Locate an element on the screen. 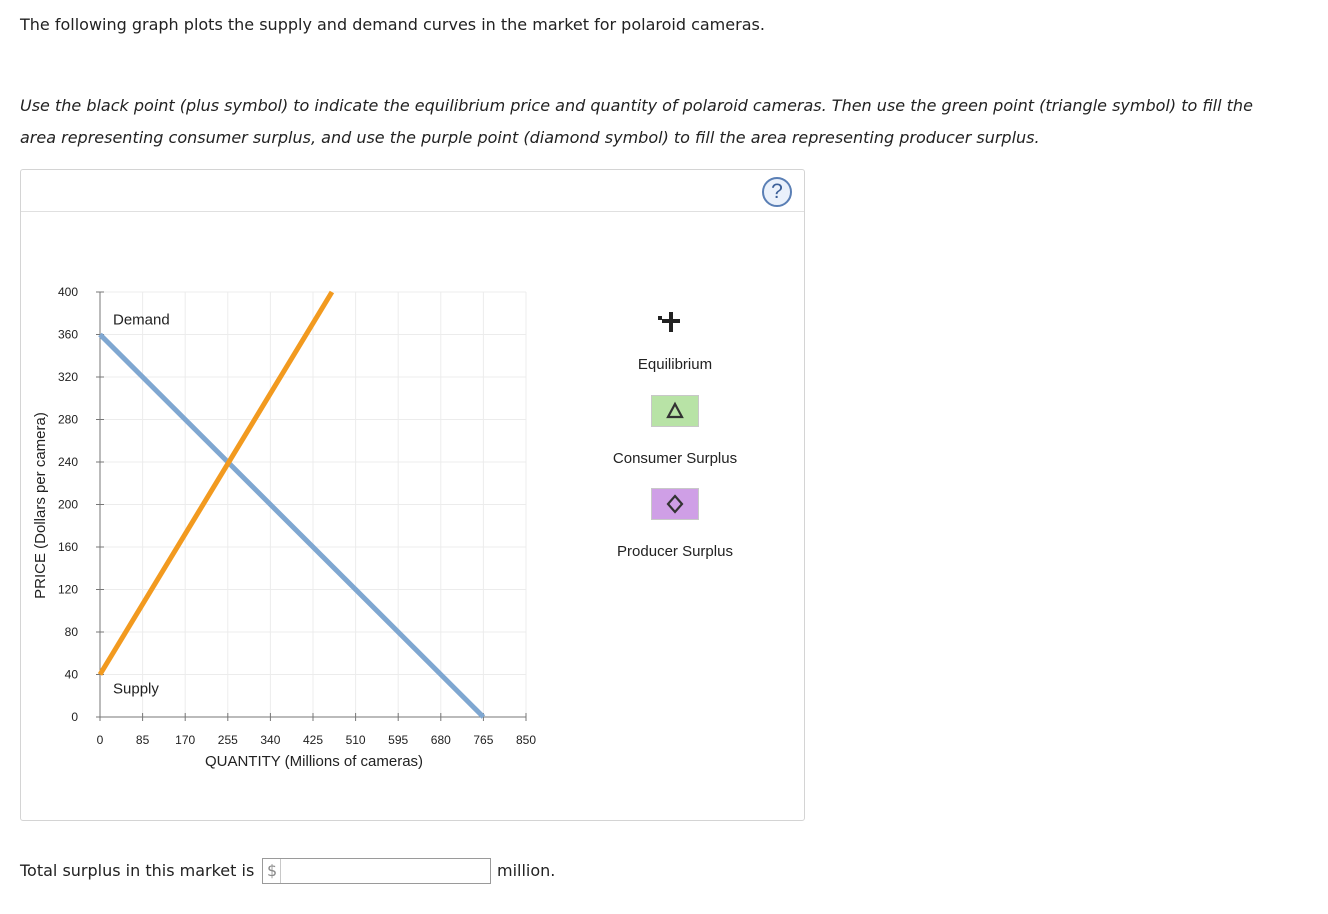 The width and height of the screenshot is (1328, 914). chart-grid is located at coordinates (313, 504).